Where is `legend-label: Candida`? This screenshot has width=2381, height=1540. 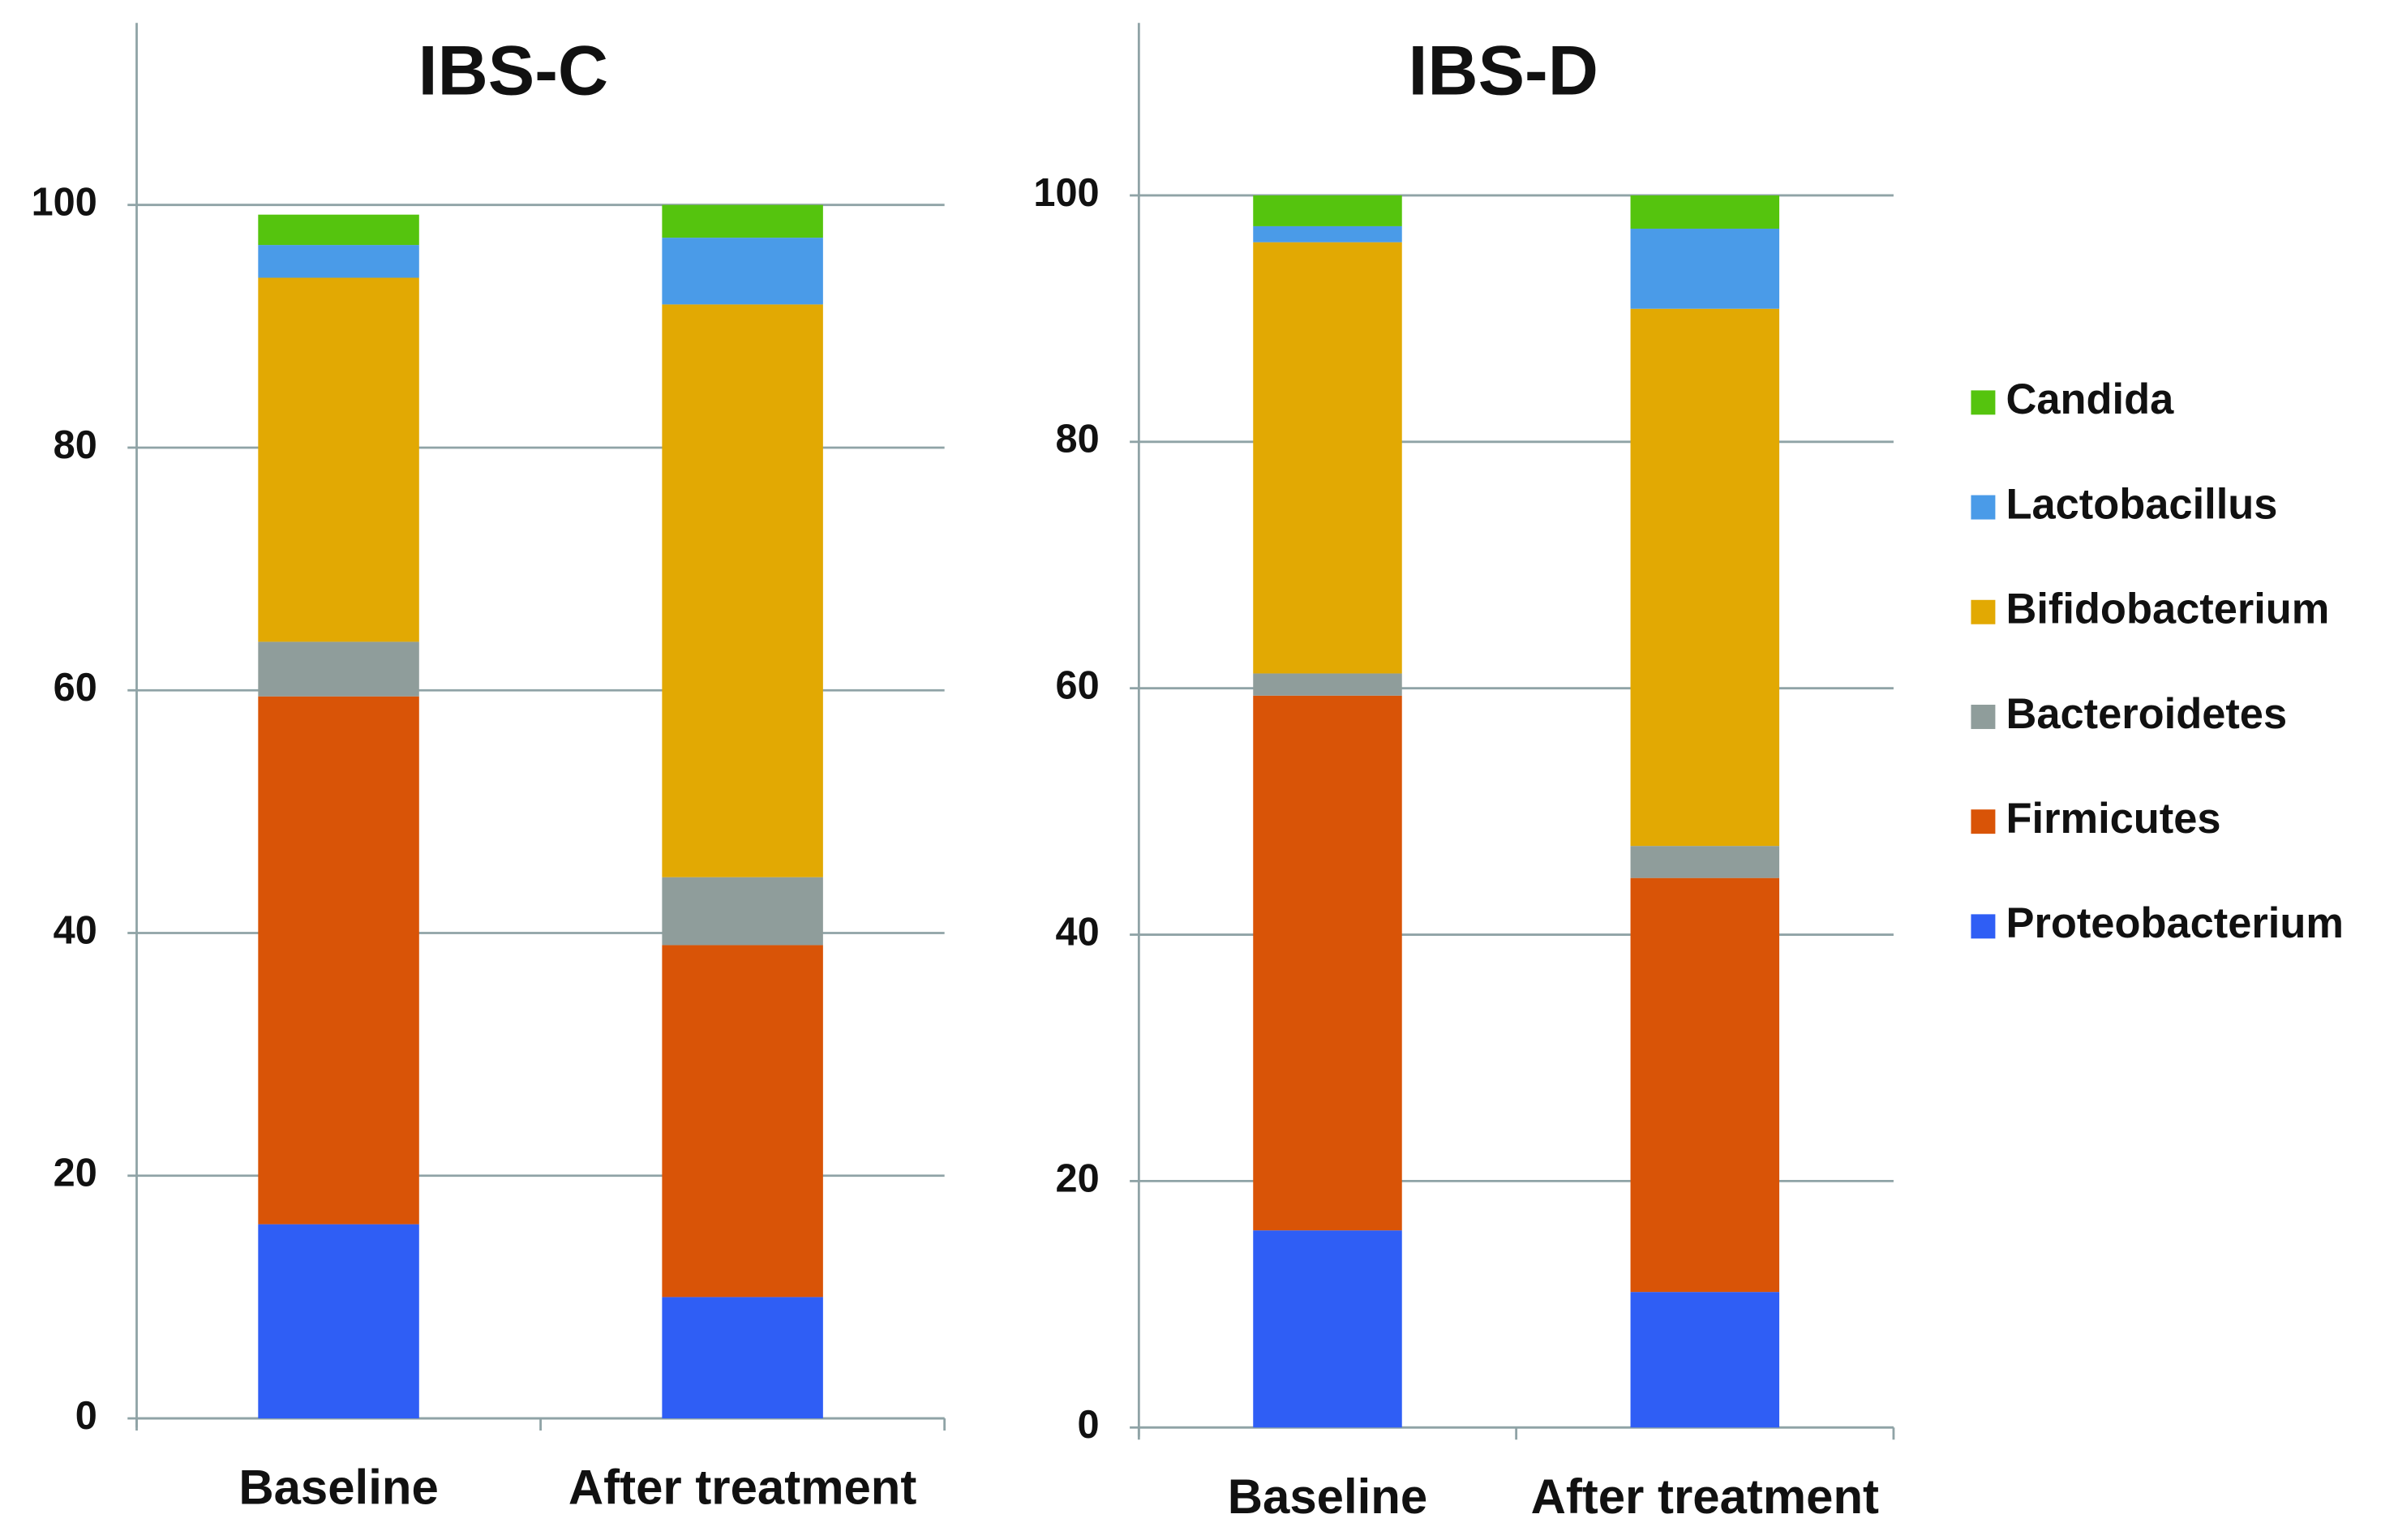
legend-label: Candida is located at coordinates (2090, 399).